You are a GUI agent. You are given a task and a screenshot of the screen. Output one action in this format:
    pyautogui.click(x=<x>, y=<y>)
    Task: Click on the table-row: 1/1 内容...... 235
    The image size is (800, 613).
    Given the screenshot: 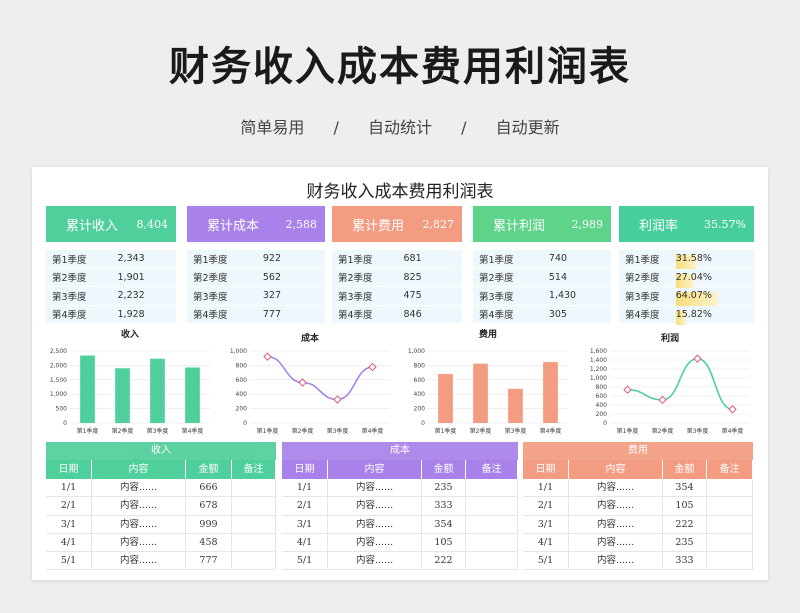 What is the action you would take?
    pyautogui.click(x=400, y=488)
    